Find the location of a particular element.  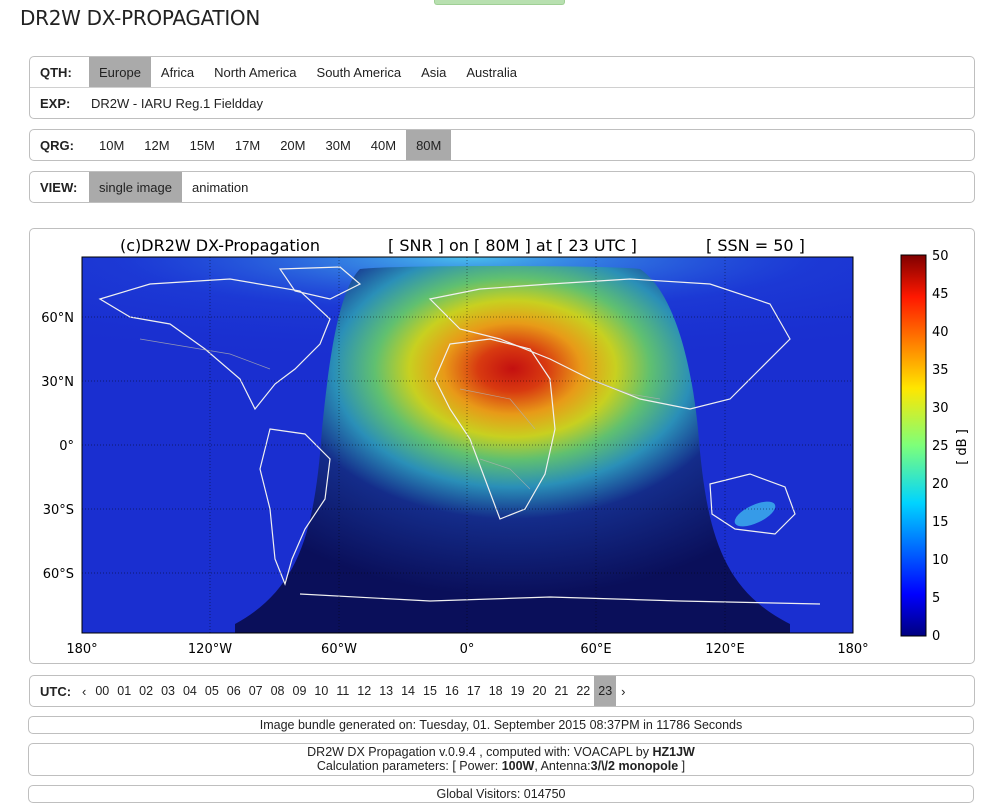

utc-hour-05: 05 is located at coordinates (211, 691).